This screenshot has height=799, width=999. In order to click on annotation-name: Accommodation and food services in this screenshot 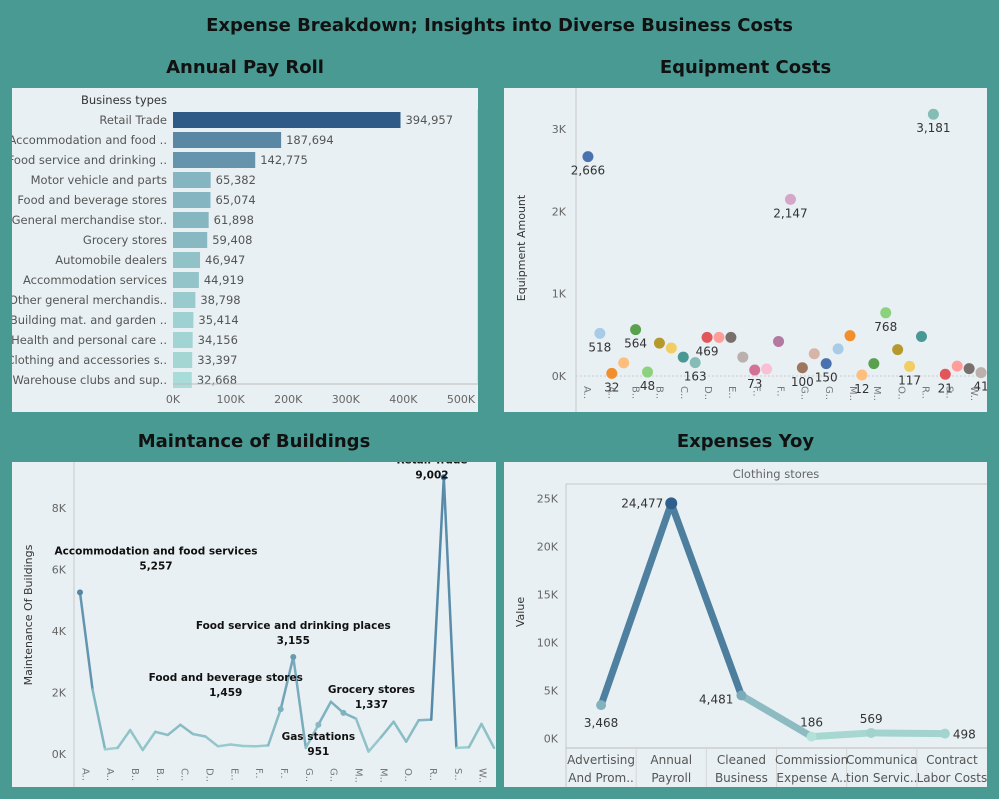, I will do `click(156, 551)`.